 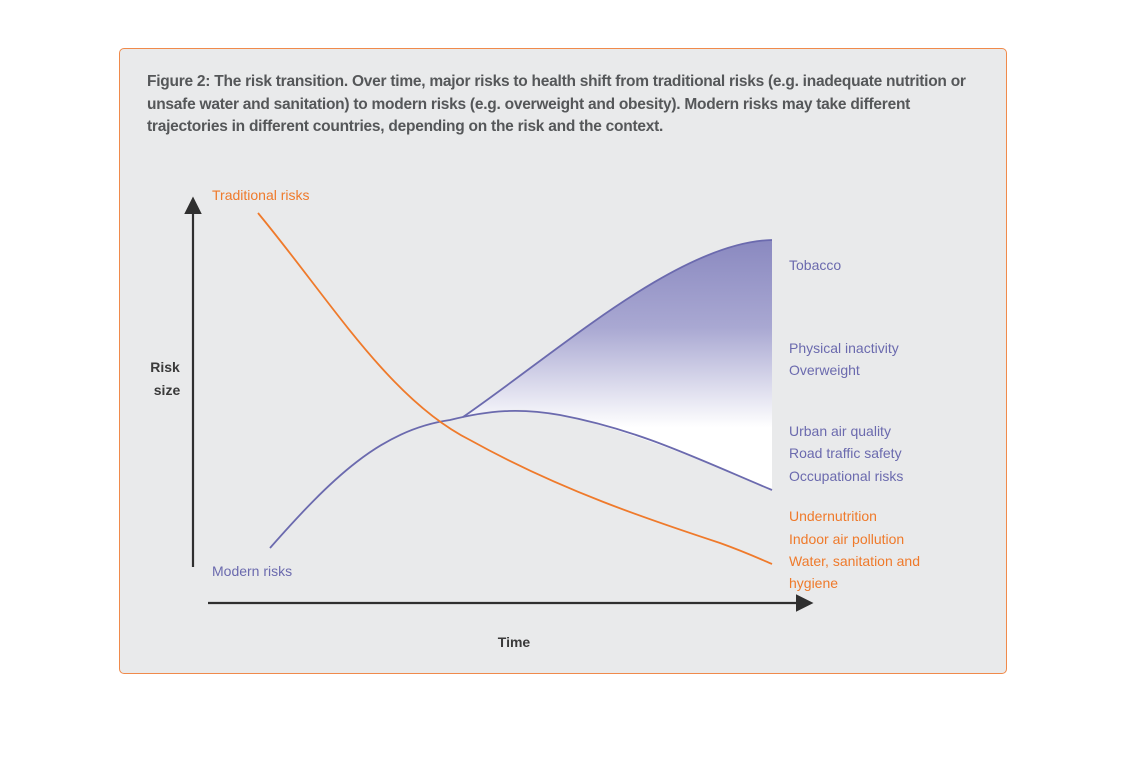 What do you see at coordinates (521, 479) in the screenshot?
I see `modern-risks-curve-lower` at bounding box center [521, 479].